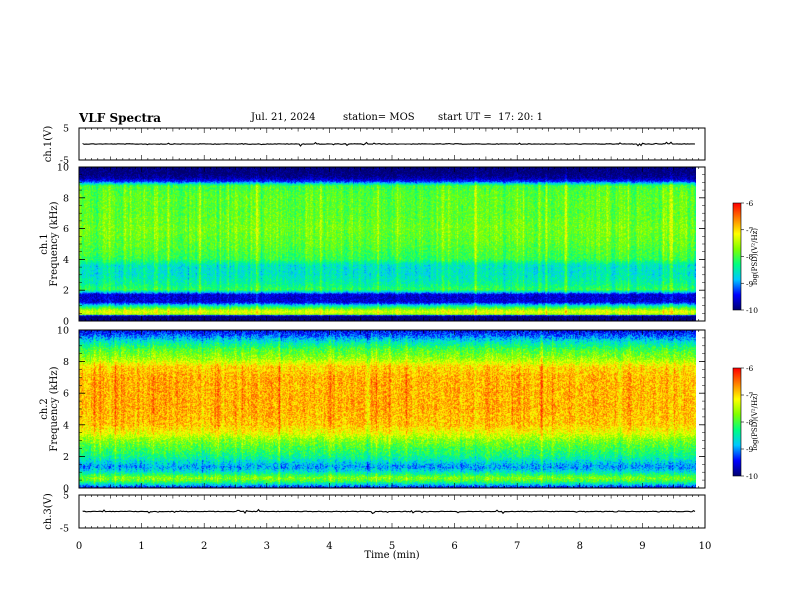 This screenshot has height=612, width=792. I want to click on y-axis-label: ch.1(V), so click(48, 144).